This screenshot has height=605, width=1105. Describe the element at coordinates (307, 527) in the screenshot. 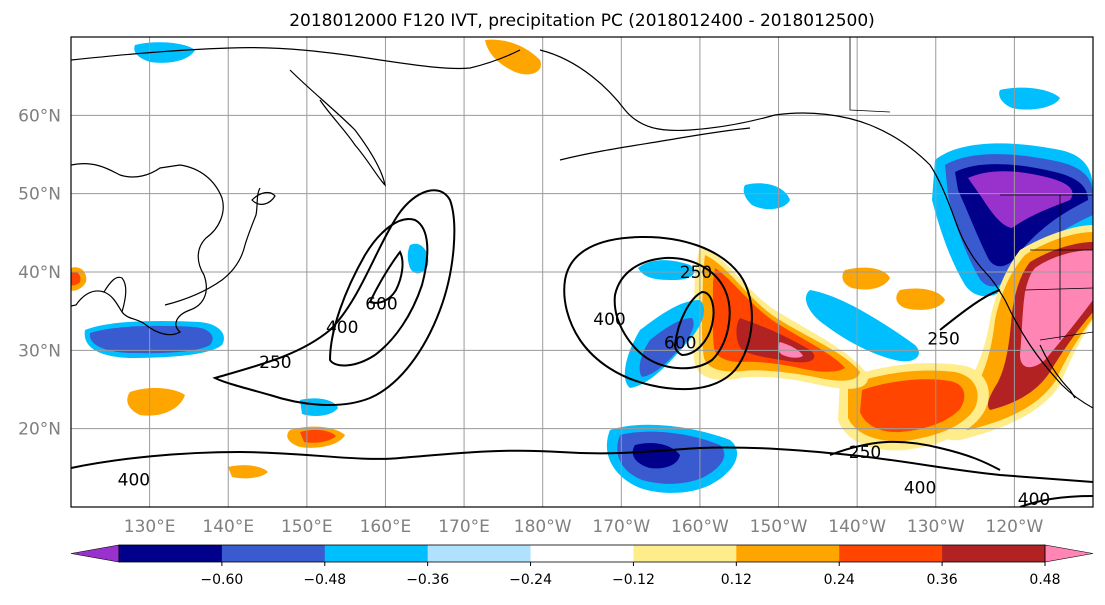

I see `lon-tick-label: 150°E` at that location.